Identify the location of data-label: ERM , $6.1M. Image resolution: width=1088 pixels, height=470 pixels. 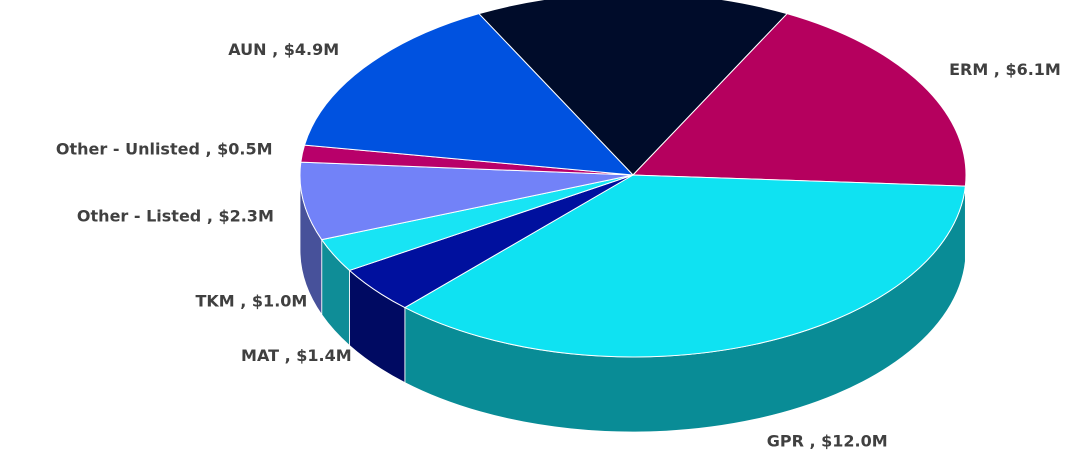
(1005, 69).